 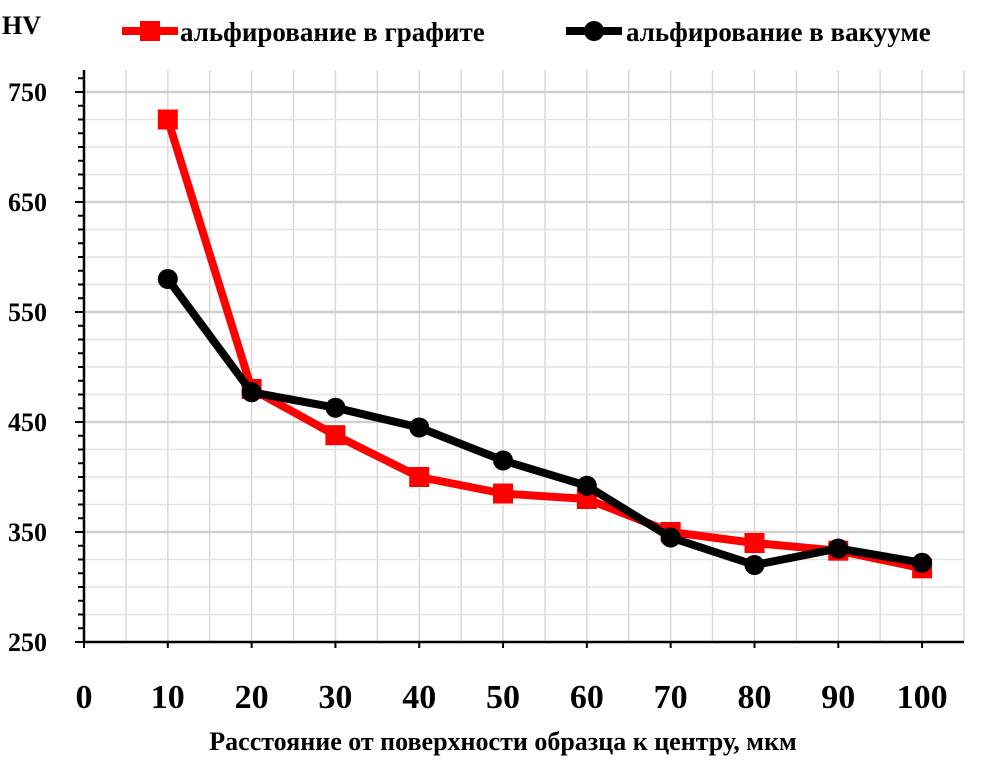 I want to click on x-tick-label: 40, so click(x=419, y=697).